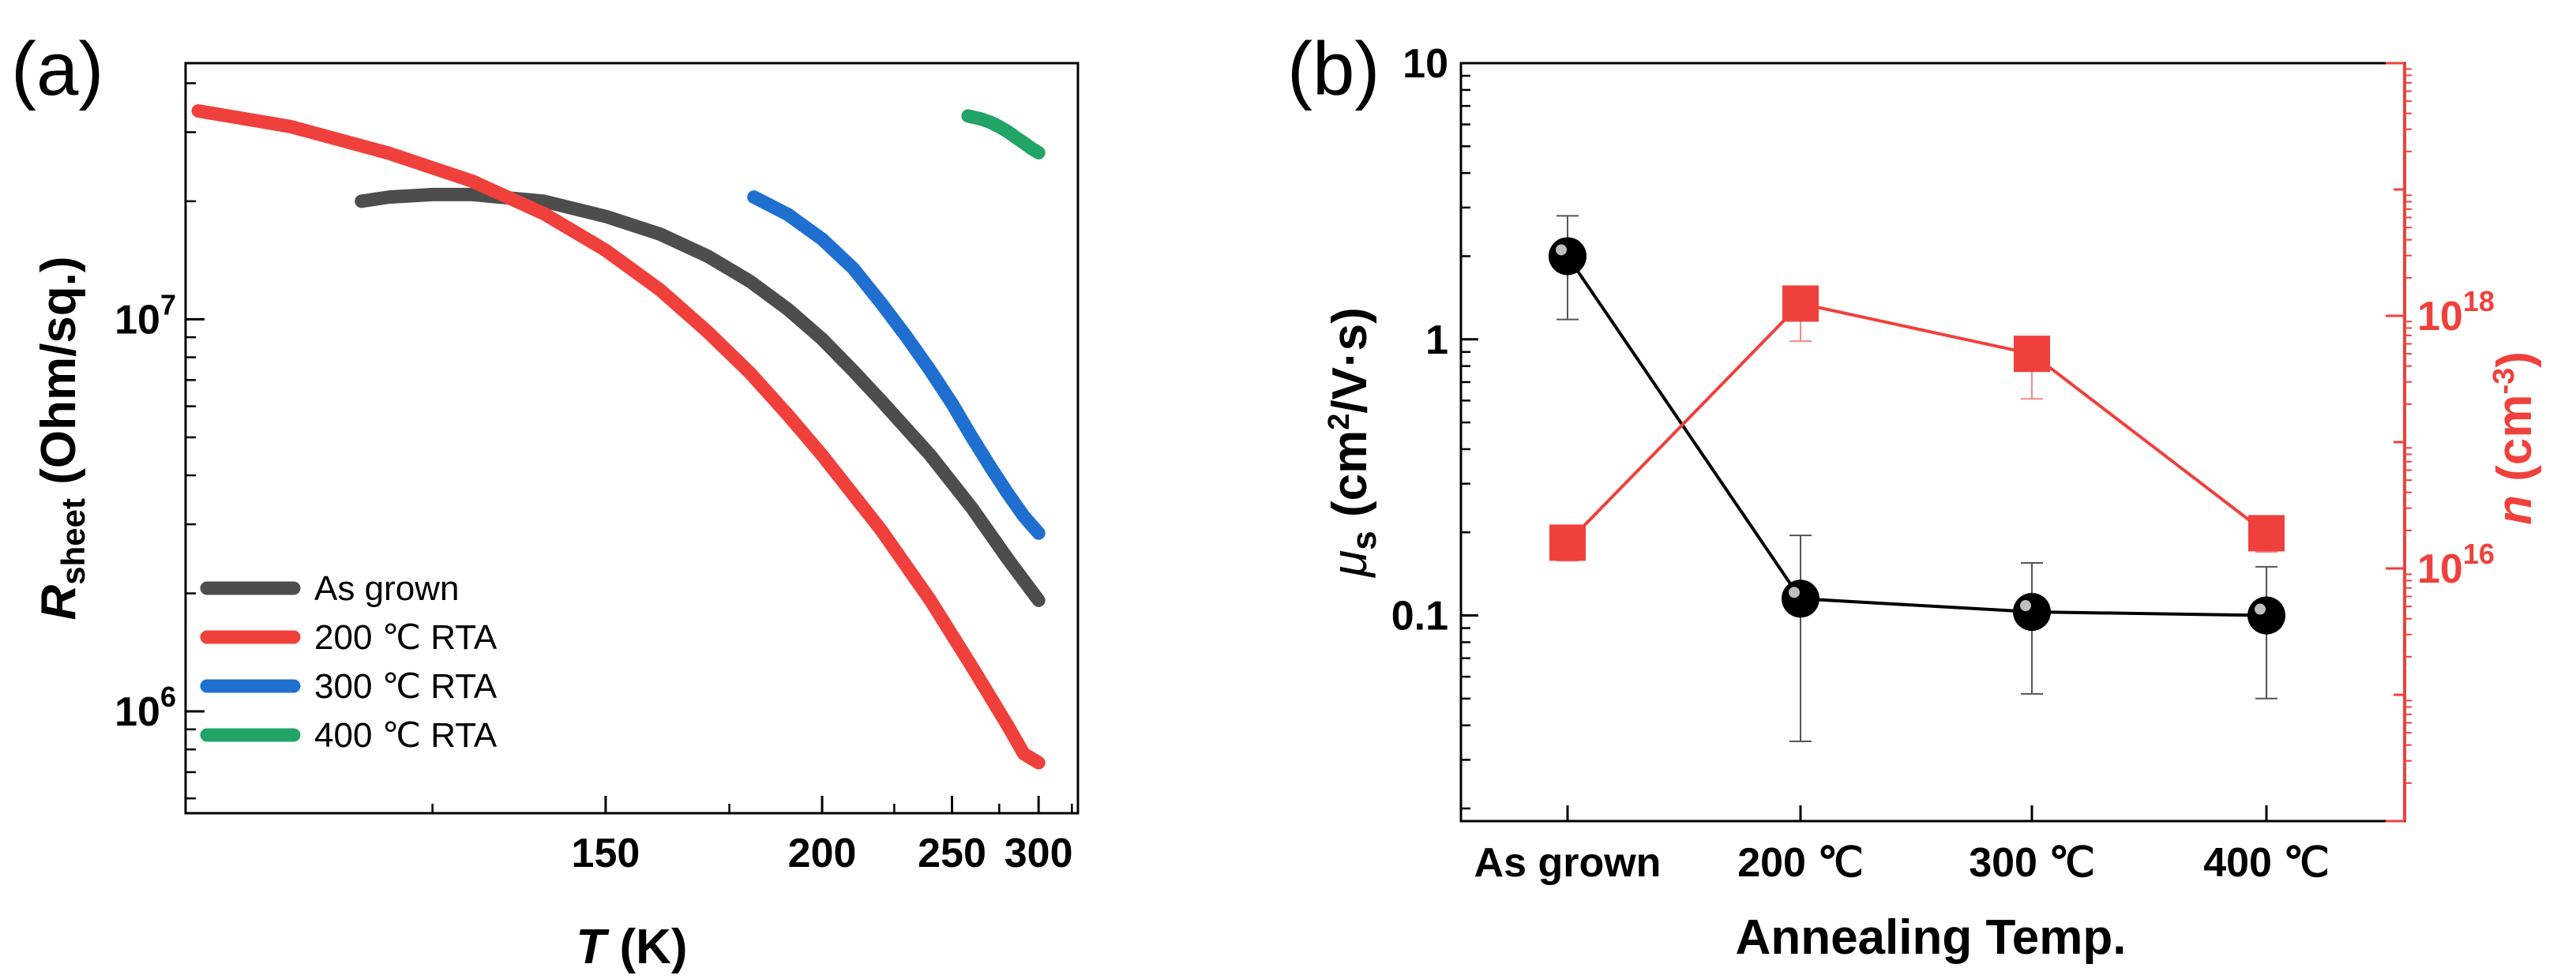 The height and width of the screenshot is (979, 2576). Describe the element at coordinates (2266, 863) in the screenshot. I see `chart-b-x-tick-label: 400 ℃` at that location.